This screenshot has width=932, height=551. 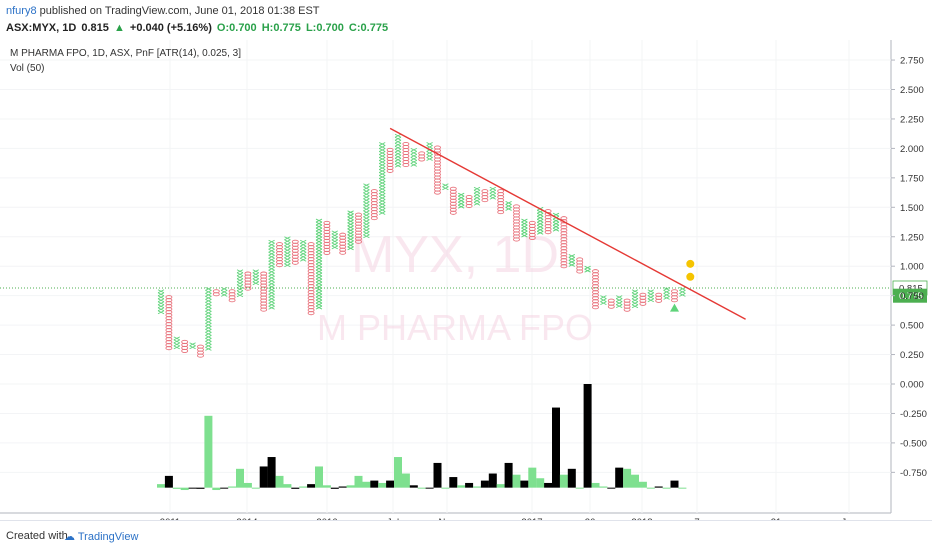 What do you see at coordinates (368, 28) in the screenshot?
I see `close-value: C:0.775` at bounding box center [368, 28].